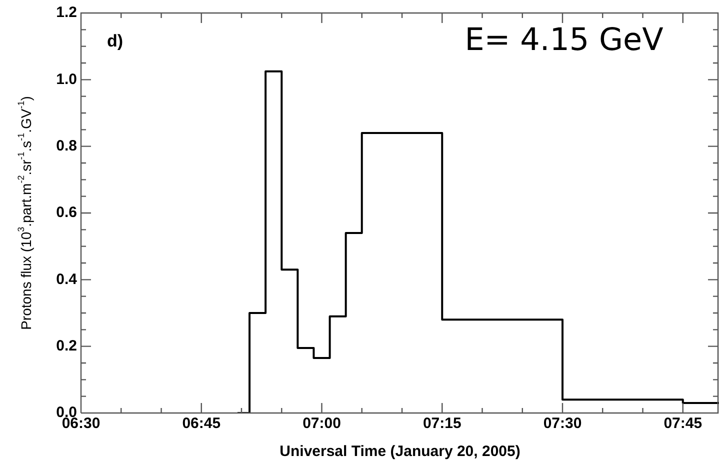 The image size is (719, 461). Describe the element at coordinates (66, 213) in the screenshot. I see `y-tick-label: 0.6` at that location.